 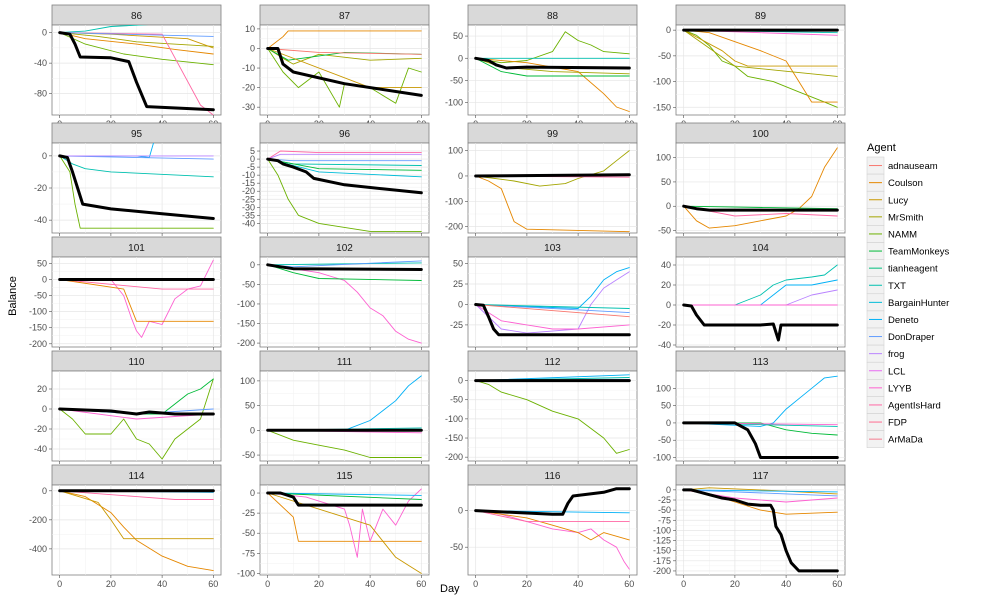 I want to click on facet-panel: 104020406040200-20-40, so click(x=752, y=298).